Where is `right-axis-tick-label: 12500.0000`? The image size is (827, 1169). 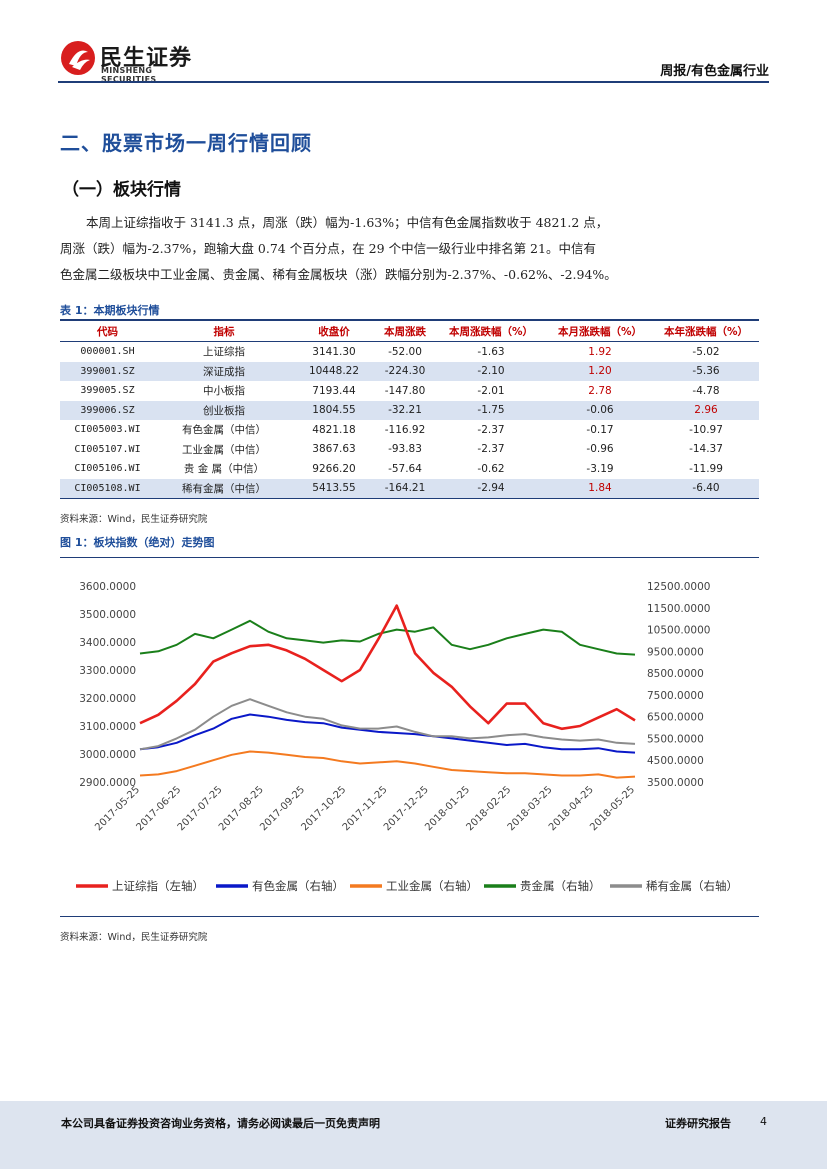
right-axis-tick-label: 12500.0000 is located at coordinates (678, 587).